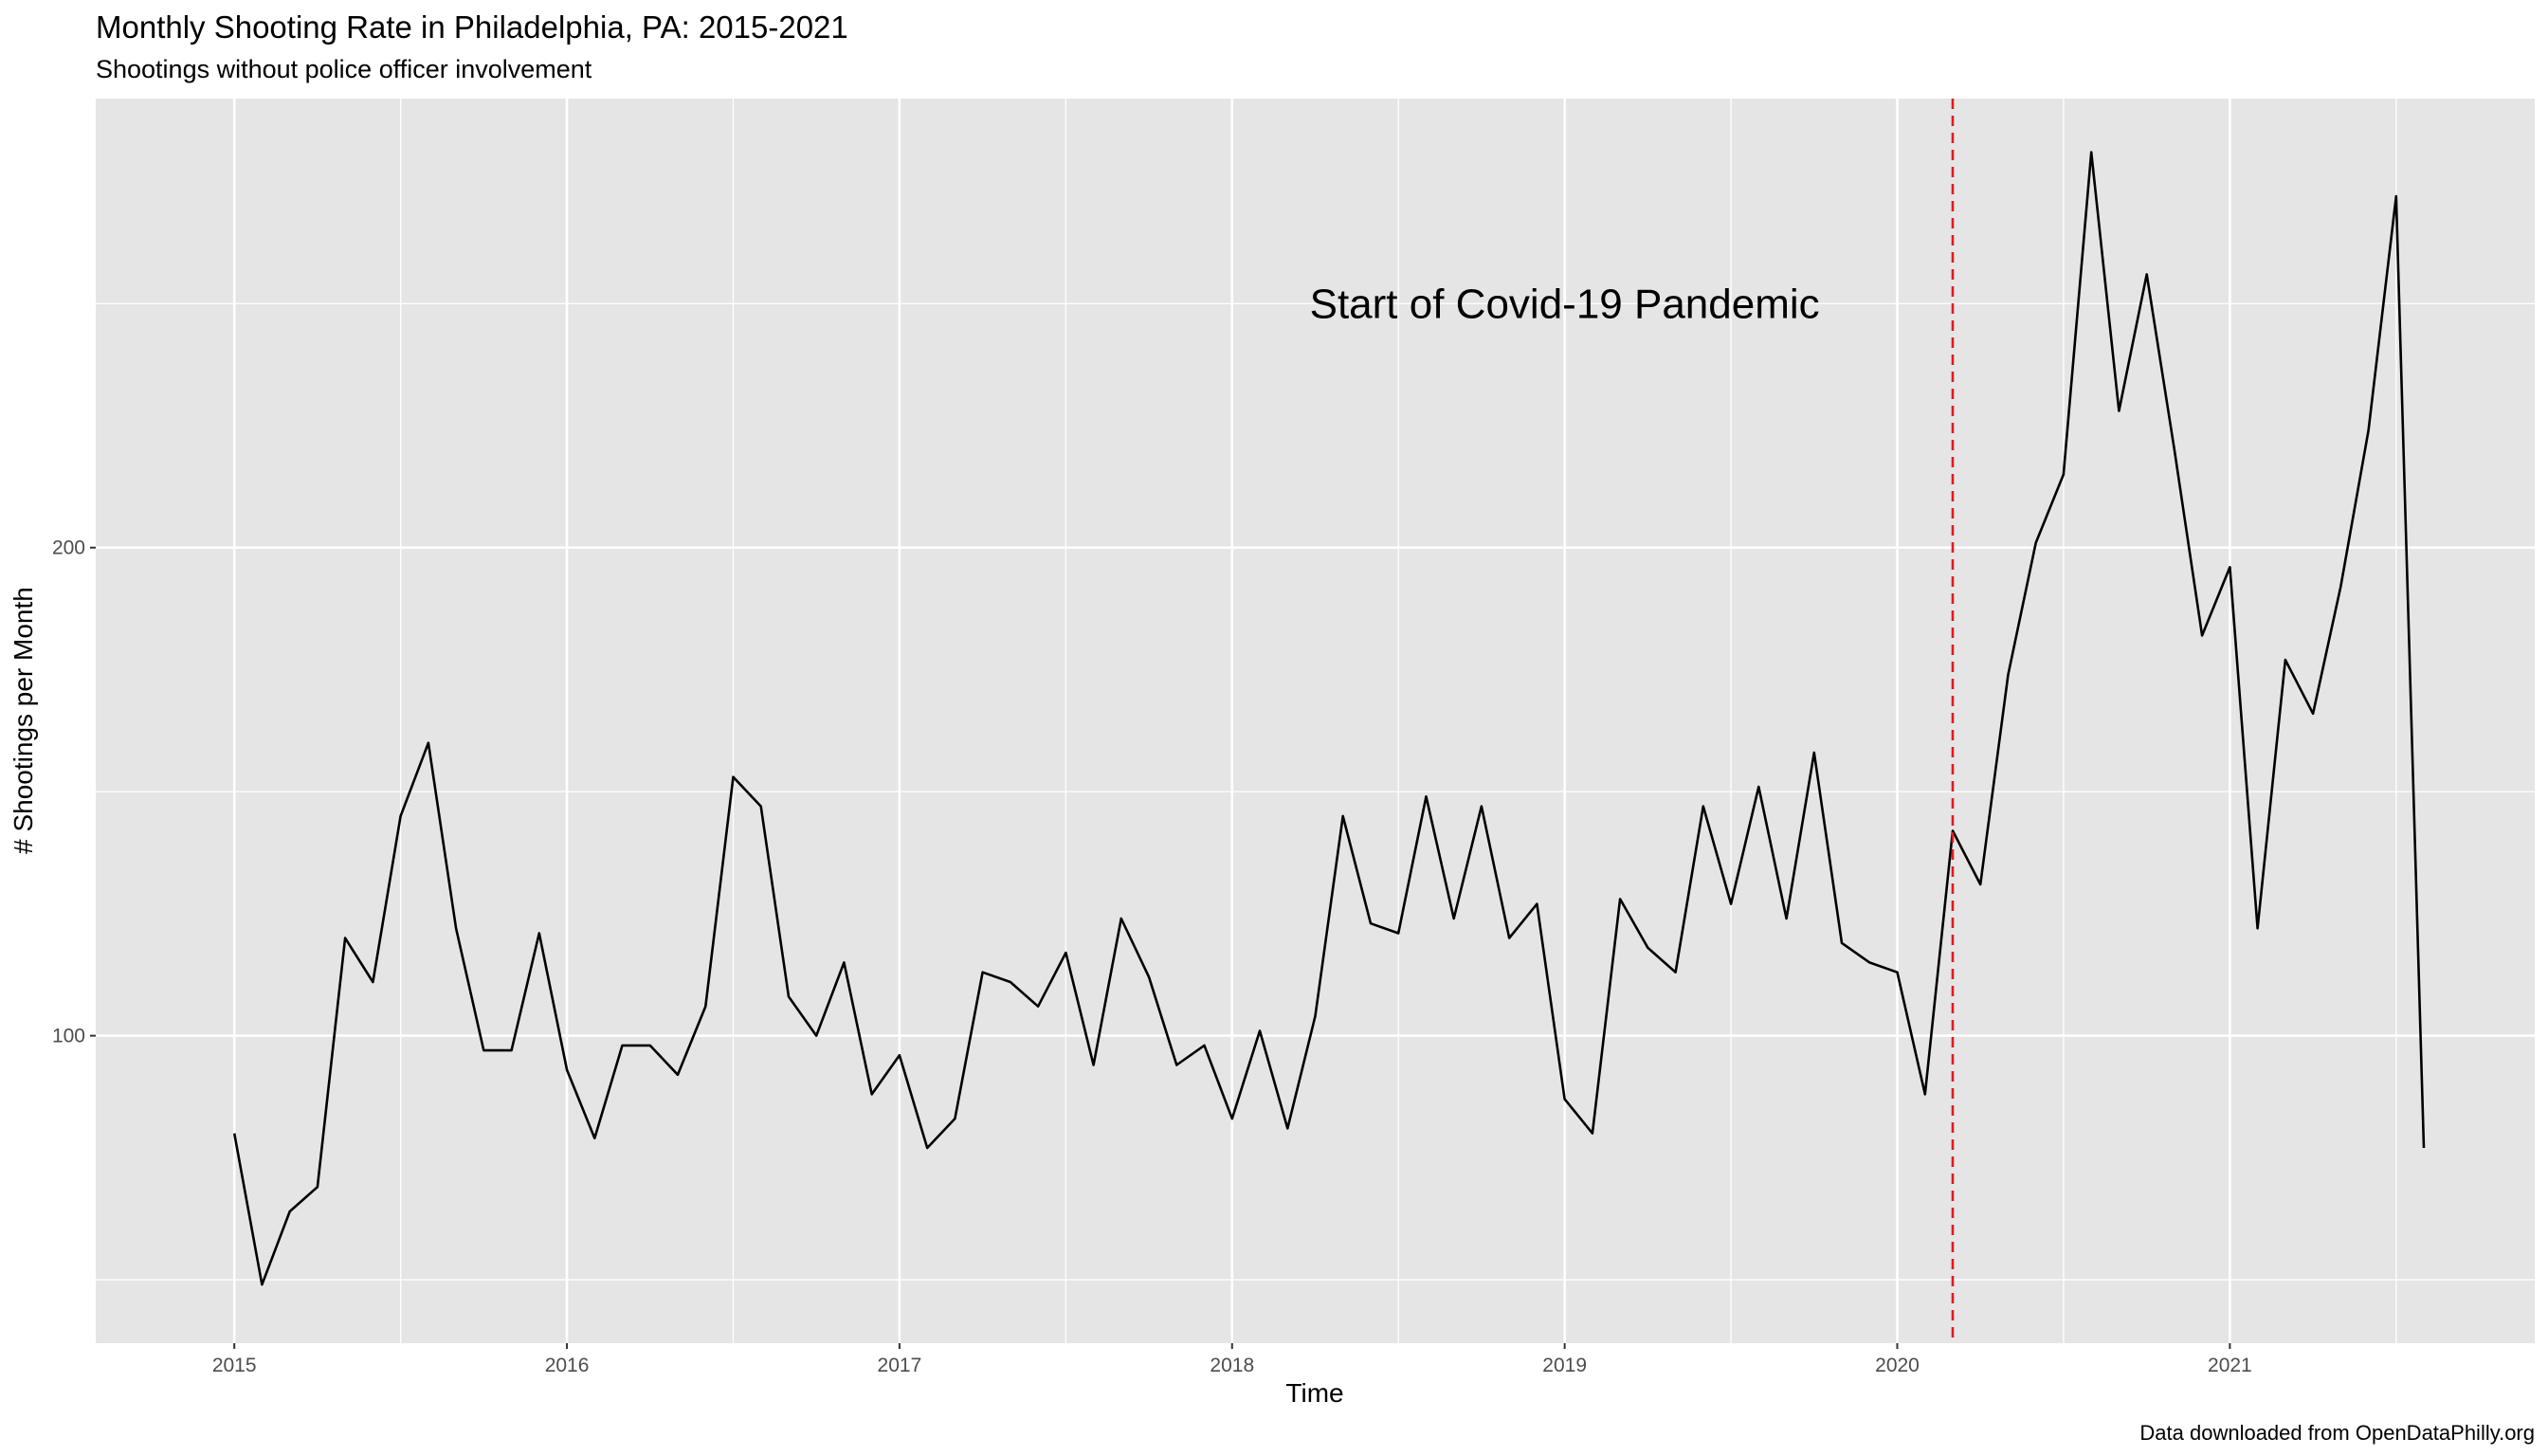  I want to click on covid-annotation: Start of Covid-19 Pandemic, so click(1565, 304).